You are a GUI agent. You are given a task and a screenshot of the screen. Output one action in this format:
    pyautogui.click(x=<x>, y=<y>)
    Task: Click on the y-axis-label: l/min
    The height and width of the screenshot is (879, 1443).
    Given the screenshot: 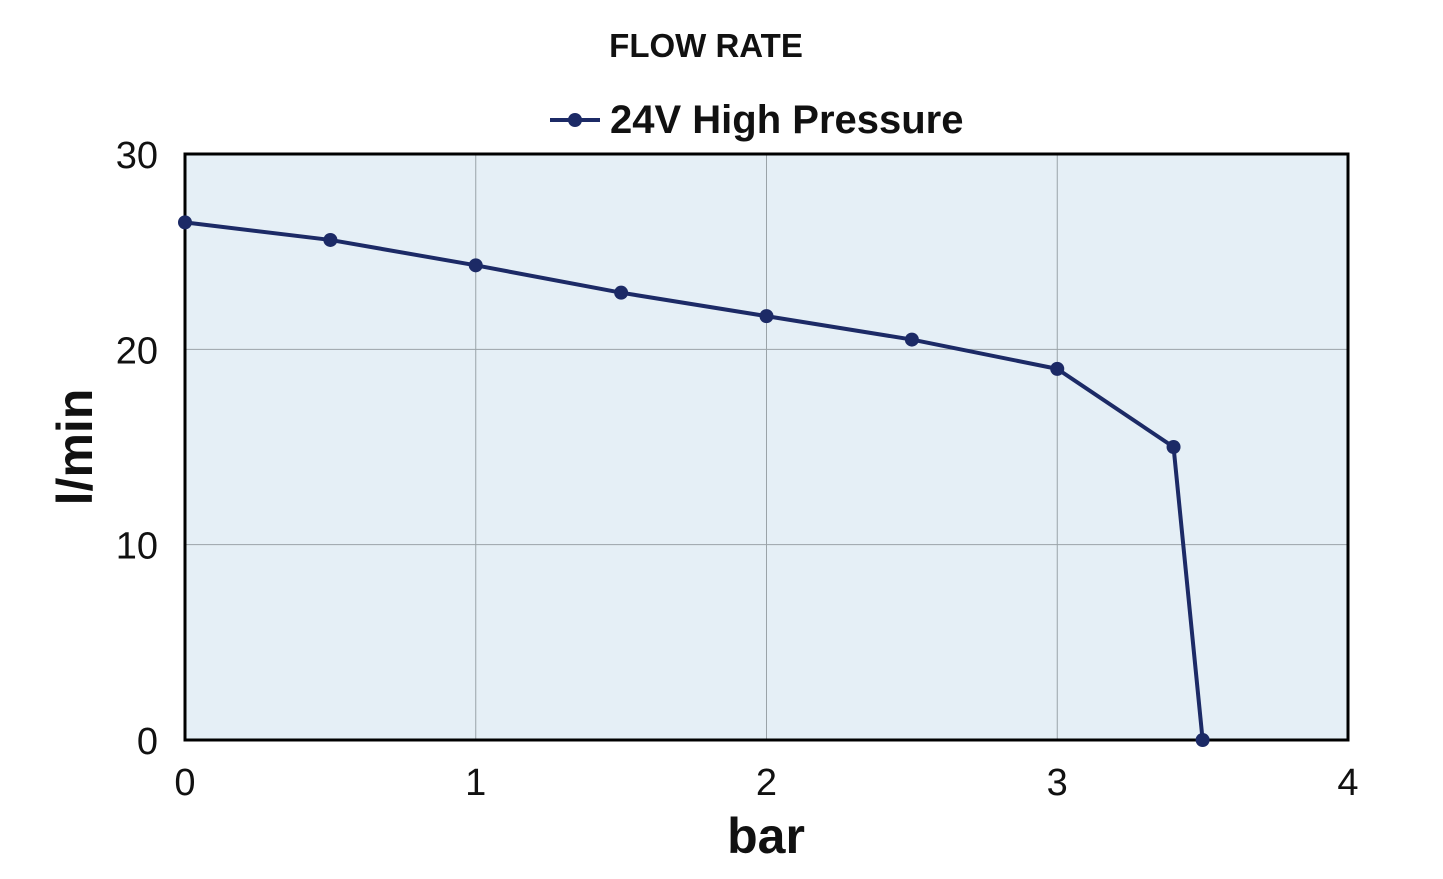 What is the action you would take?
    pyautogui.click(x=75, y=447)
    